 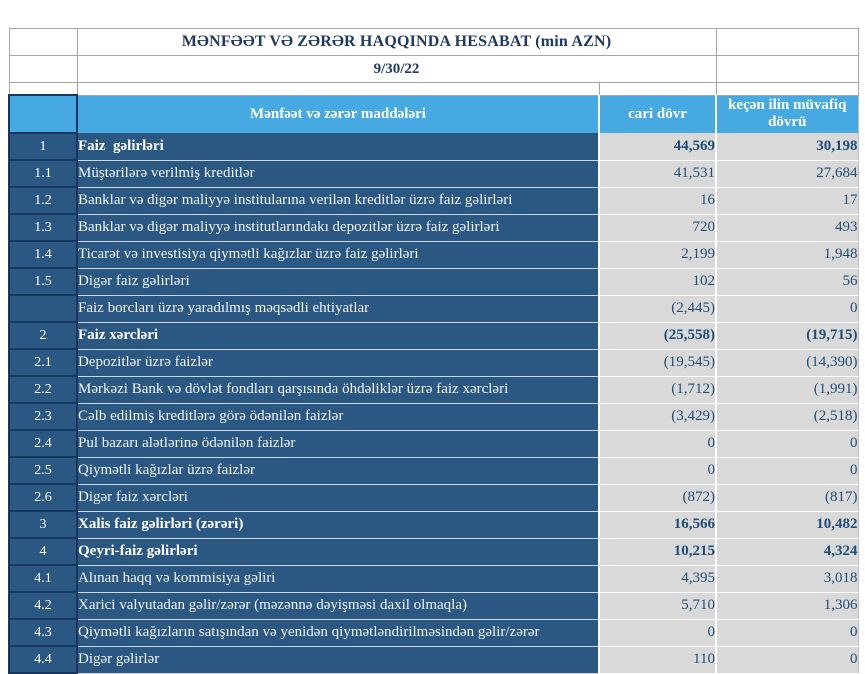 I want to click on row-label: Qiymətli kağızlar üzrə faizlər, so click(x=338, y=471).